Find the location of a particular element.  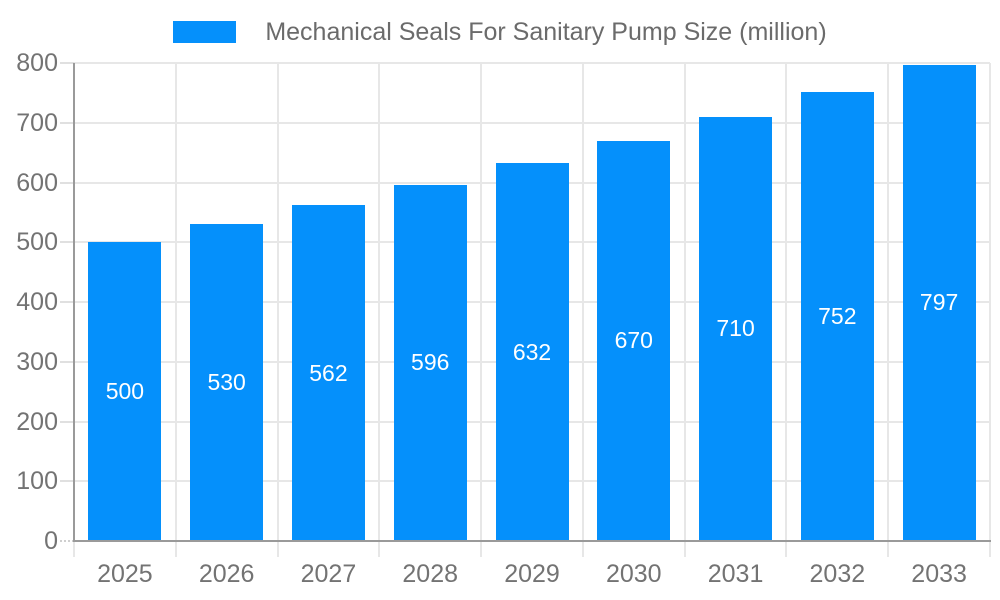

y-axis-tick-label: 200 is located at coordinates (37, 421).